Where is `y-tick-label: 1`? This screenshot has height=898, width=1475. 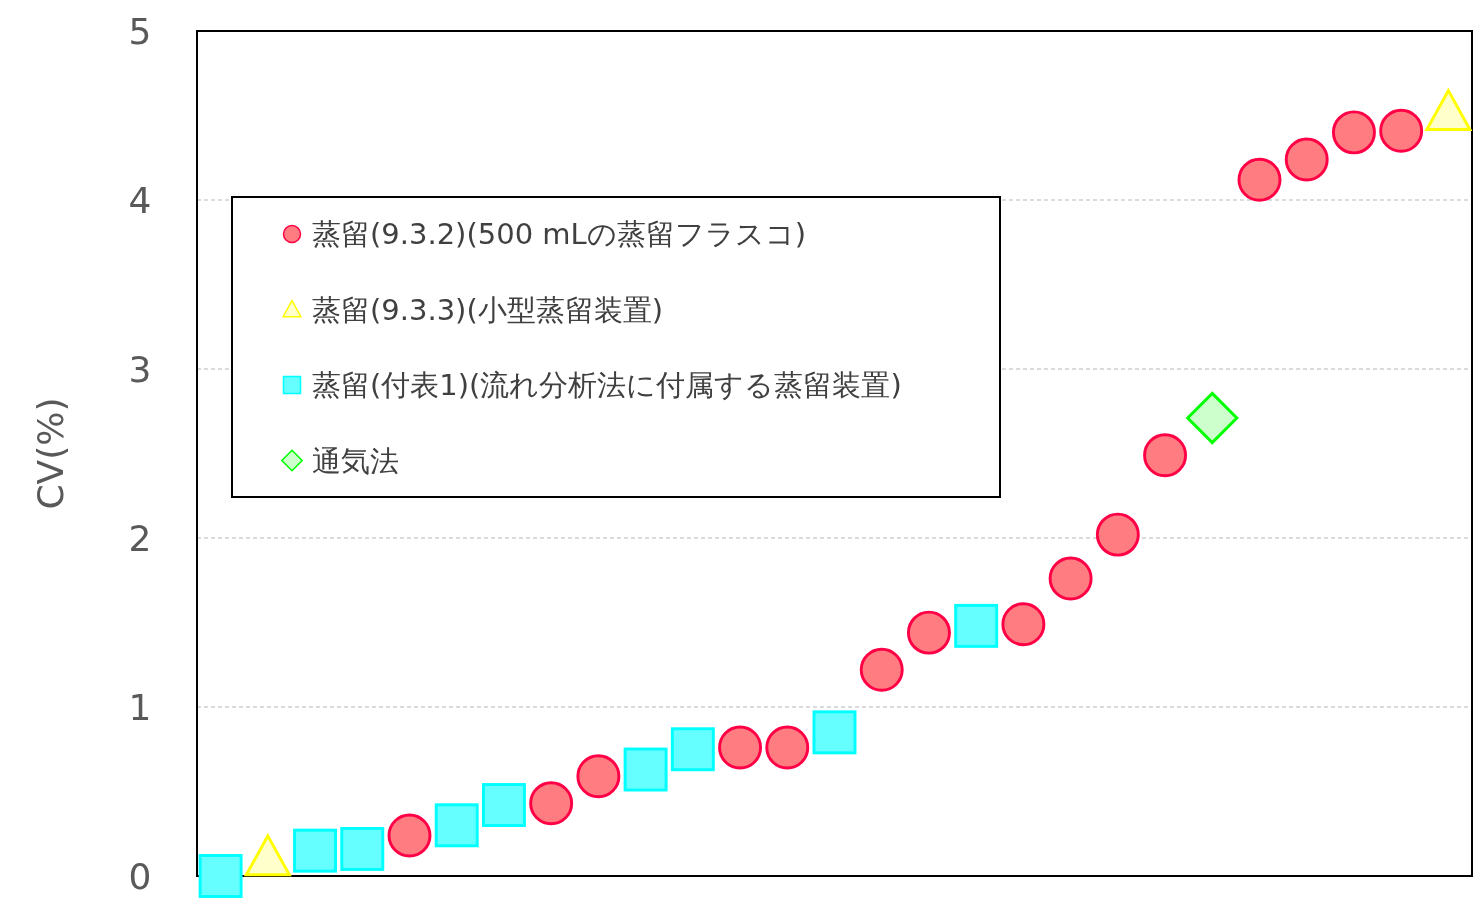
y-tick-label: 1 is located at coordinates (140, 707).